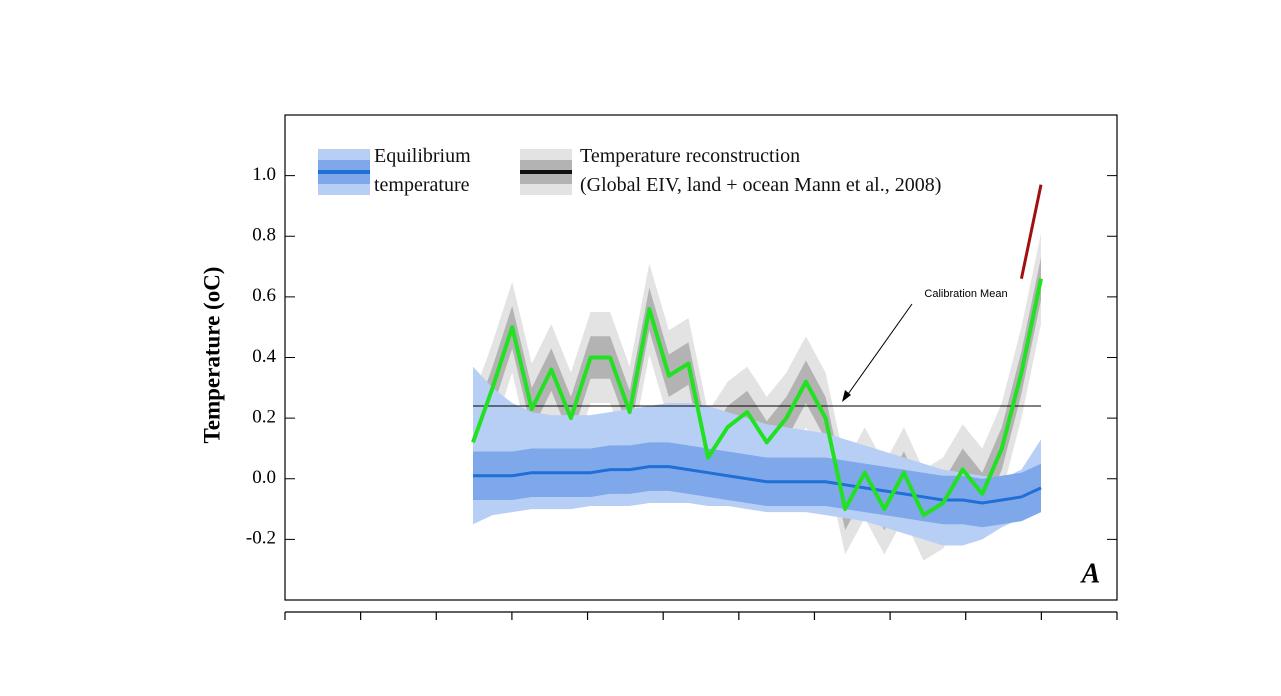  What do you see at coordinates (264, 295) in the screenshot?
I see `y-tick-label: 0.6` at bounding box center [264, 295].